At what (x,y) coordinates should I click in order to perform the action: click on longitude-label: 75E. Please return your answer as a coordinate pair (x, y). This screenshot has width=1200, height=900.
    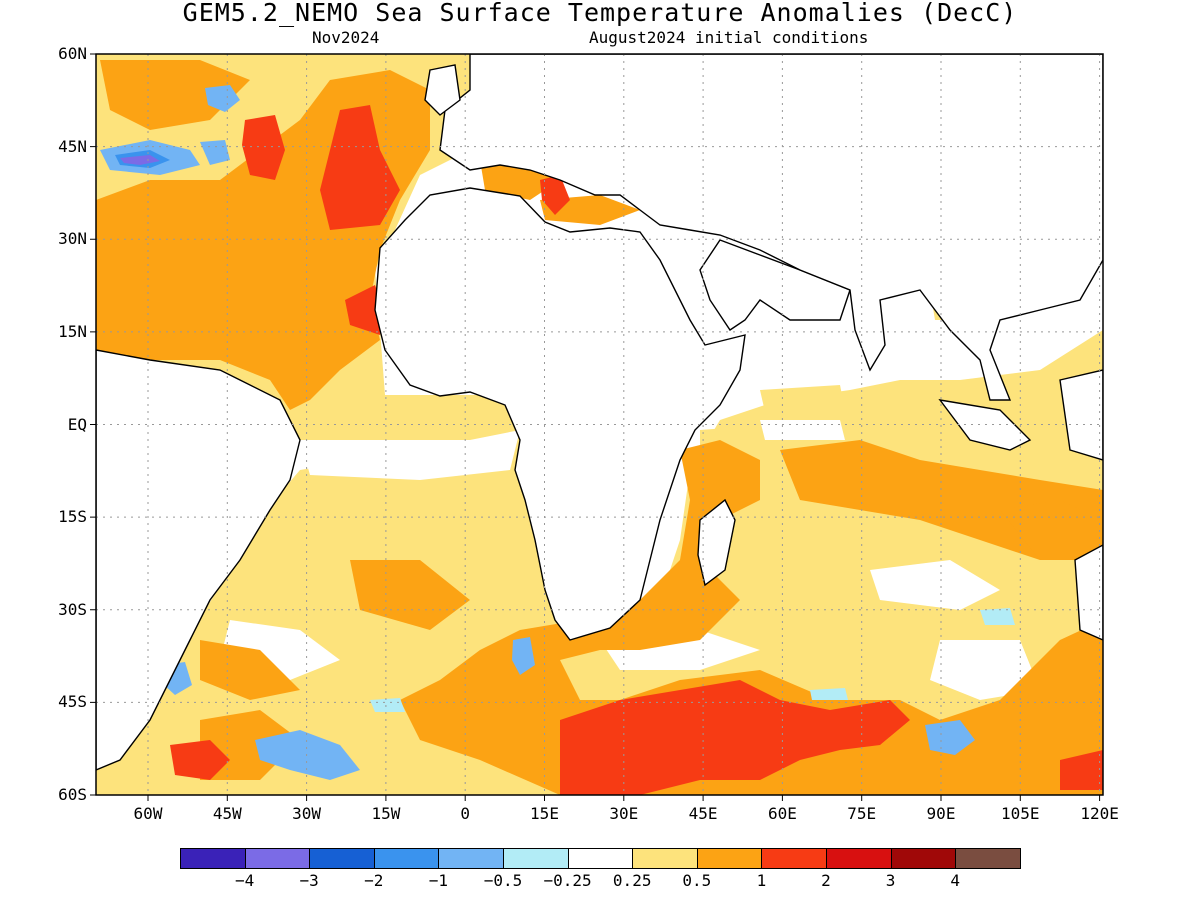
    Looking at the image, I should click on (862, 813).